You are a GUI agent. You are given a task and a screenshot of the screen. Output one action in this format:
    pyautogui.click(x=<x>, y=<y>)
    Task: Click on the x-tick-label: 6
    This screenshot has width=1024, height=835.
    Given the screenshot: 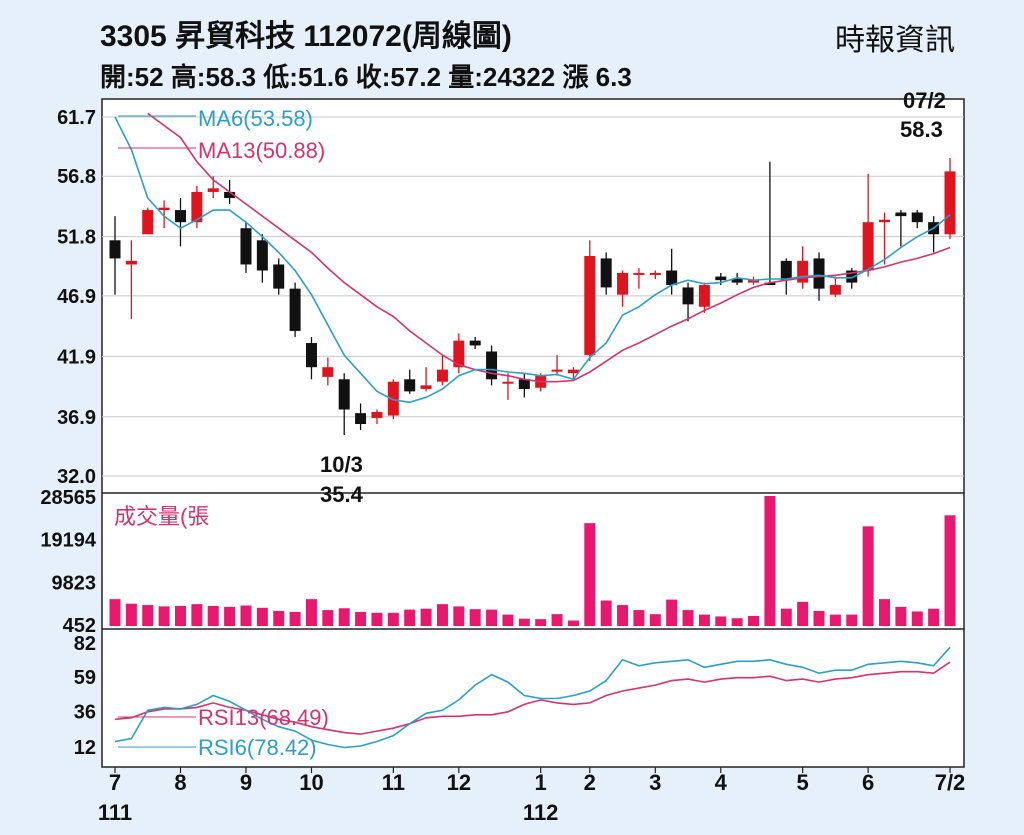 What is the action you would take?
    pyautogui.click(x=868, y=782)
    